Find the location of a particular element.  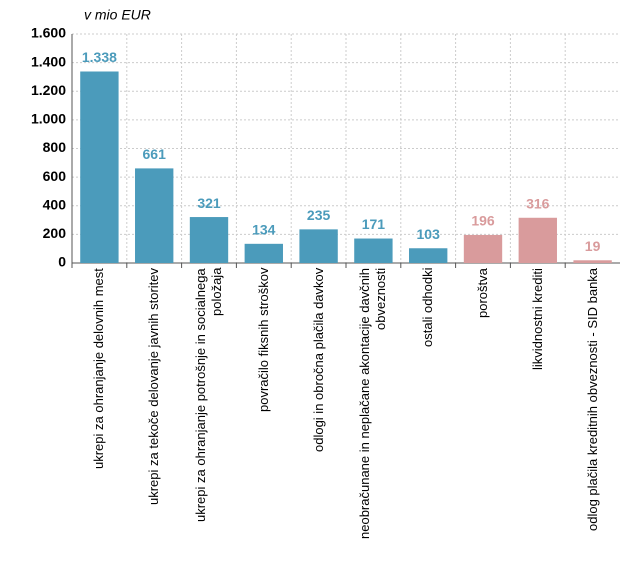

y-tick-label: 200 is located at coordinates (55, 233).